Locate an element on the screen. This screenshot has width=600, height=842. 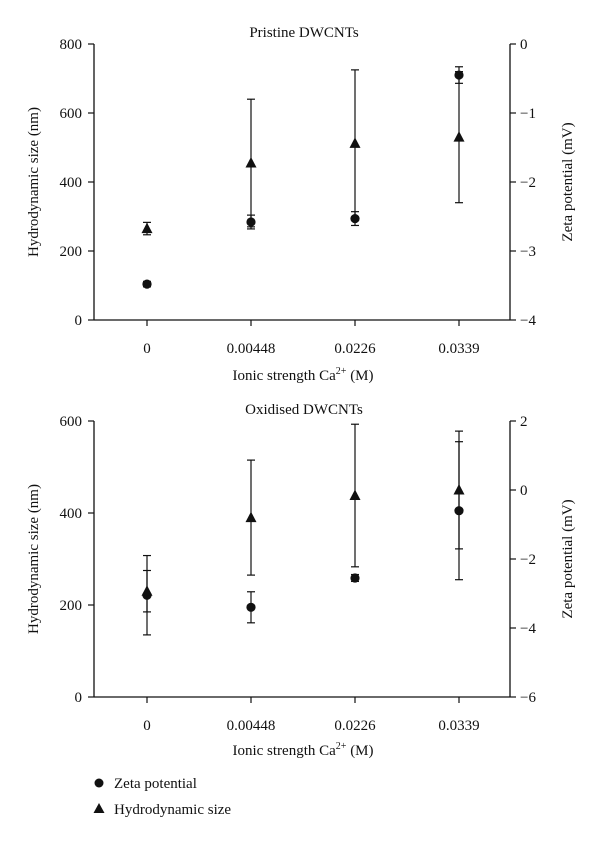
left-y-tick-label: 800 is located at coordinates (71, 45).